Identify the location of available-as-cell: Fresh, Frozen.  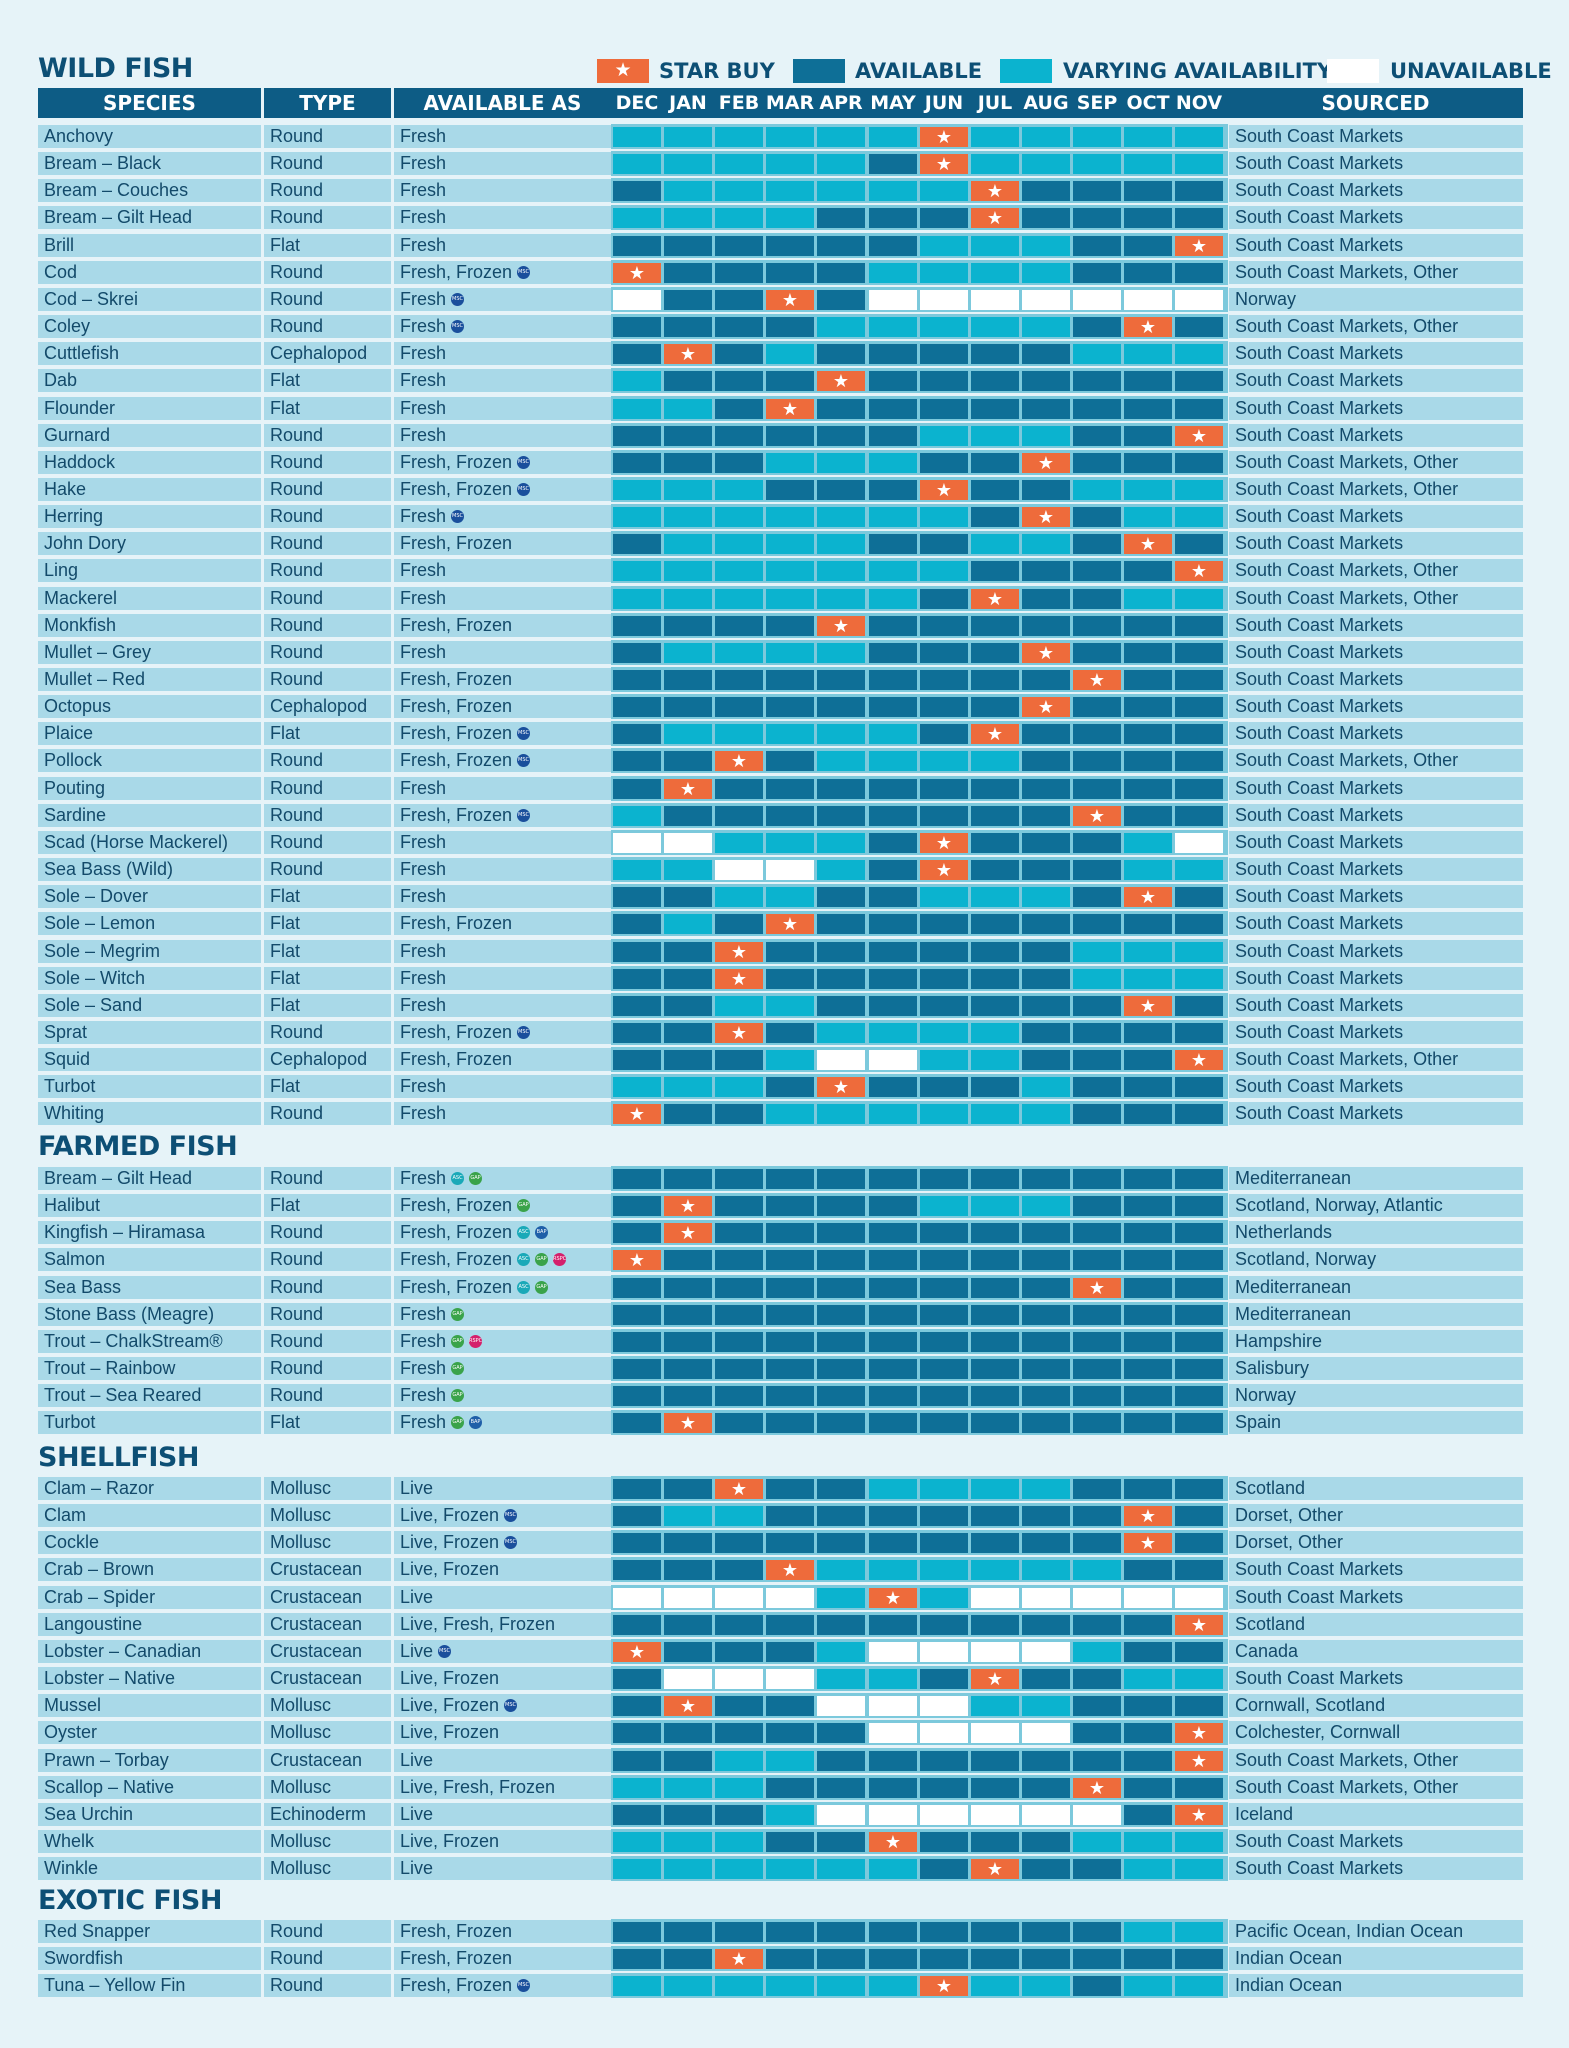
(502, 1931).